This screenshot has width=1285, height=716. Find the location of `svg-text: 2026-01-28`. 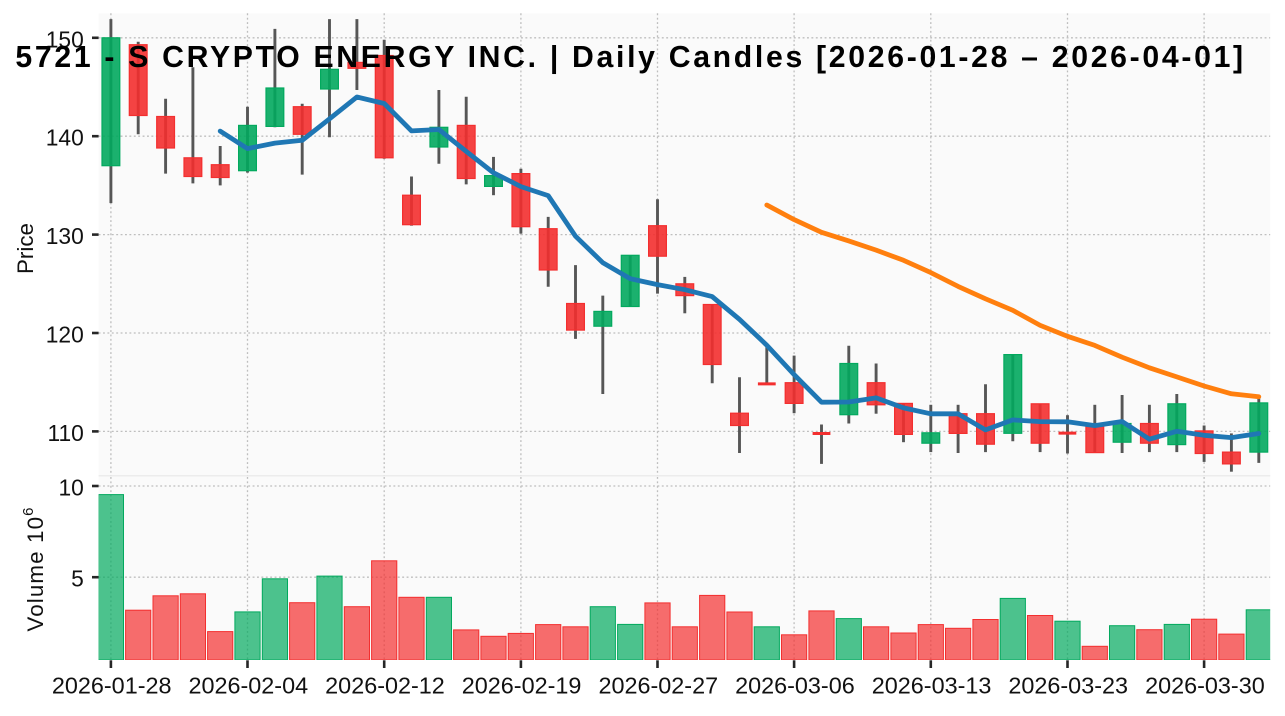

svg-text: 2026-01-28 is located at coordinates (112, 685).